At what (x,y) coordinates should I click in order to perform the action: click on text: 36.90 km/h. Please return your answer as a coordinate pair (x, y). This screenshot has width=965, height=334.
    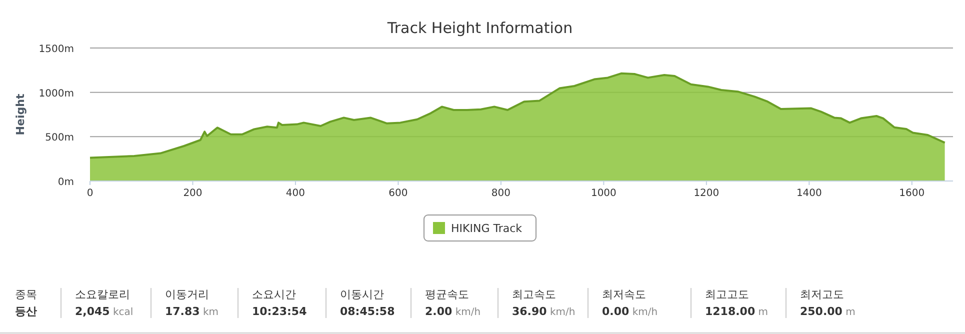
    Looking at the image, I should click on (544, 311).